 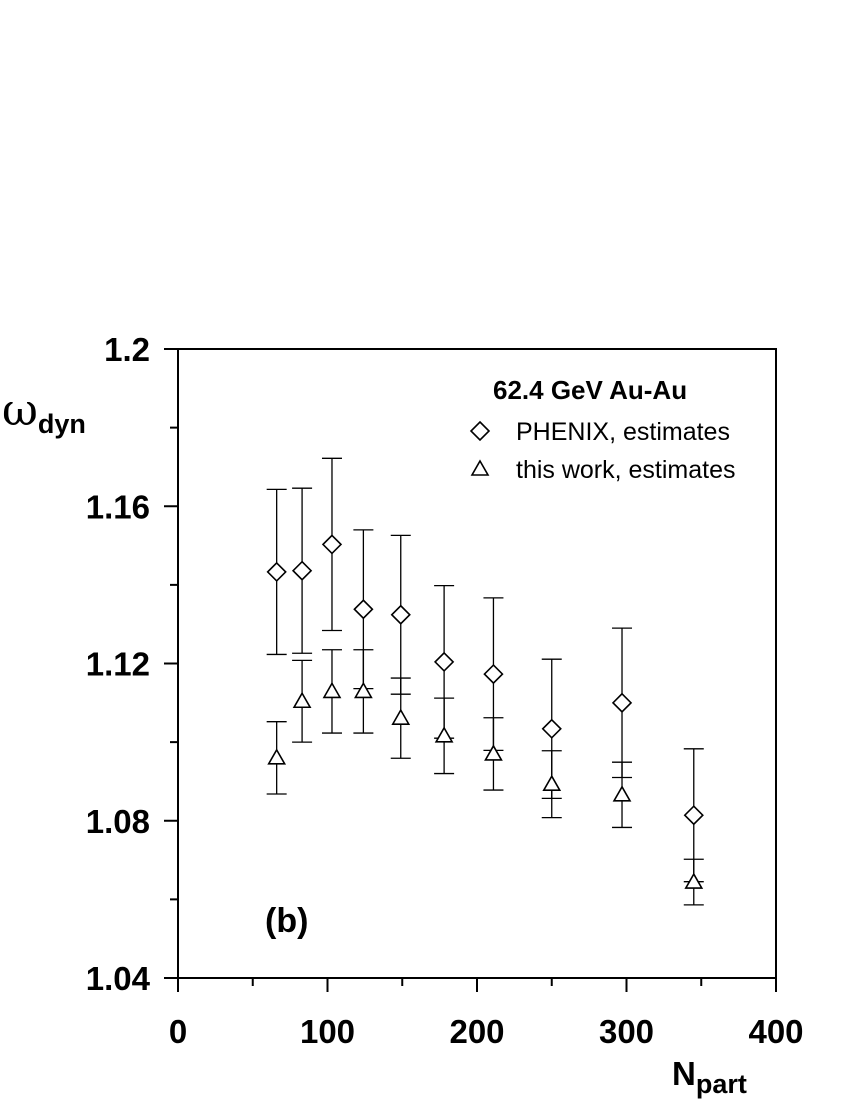 I want to click on series-this-work, so click(x=485, y=777).